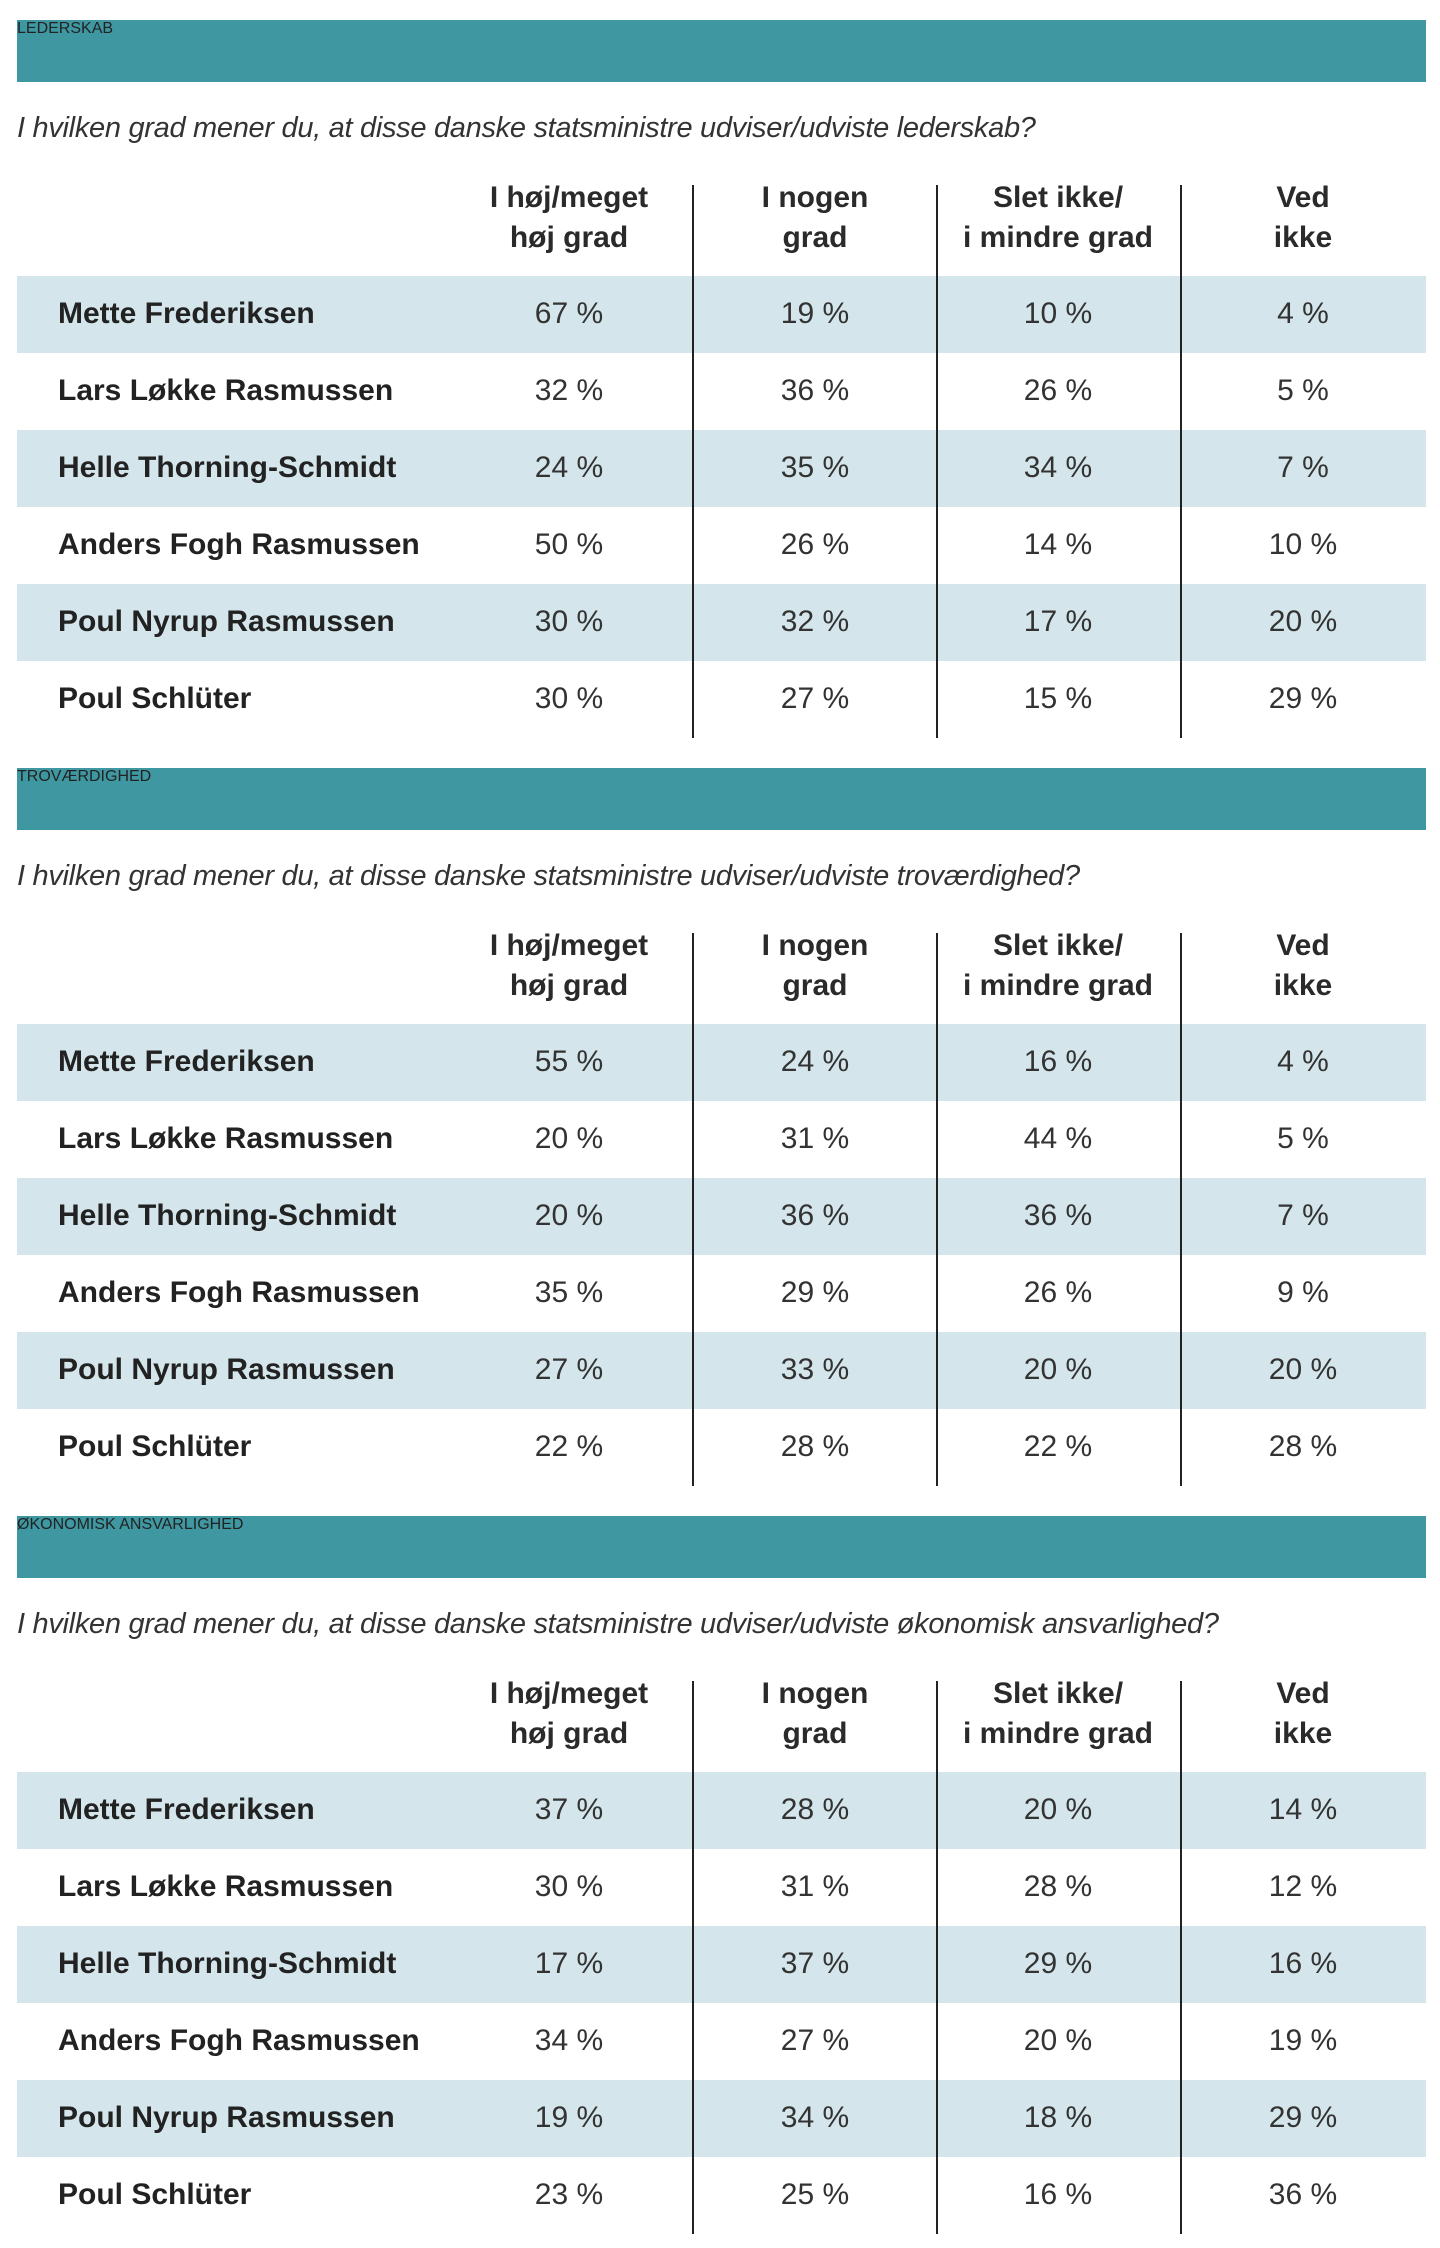 The image size is (1440, 2248). Describe the element at coordinates (1303, 197) in the screenshot. I see `column-header-line: Ved` at that location.